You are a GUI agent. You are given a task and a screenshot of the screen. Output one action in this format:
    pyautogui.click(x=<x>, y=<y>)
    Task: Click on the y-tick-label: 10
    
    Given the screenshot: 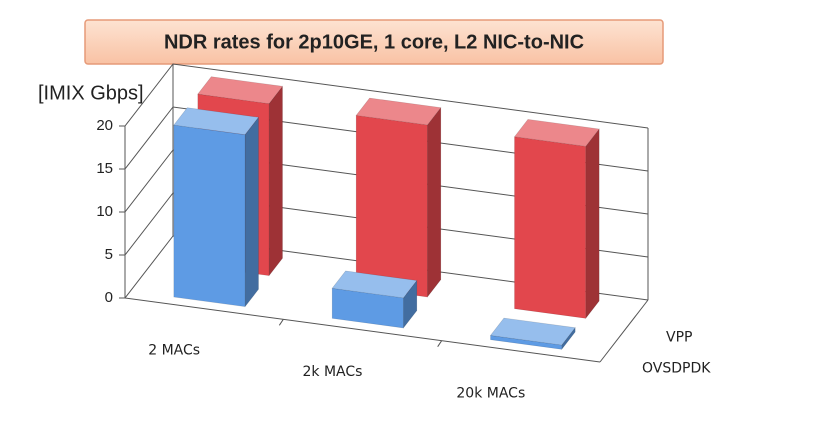 What is the action you would take?
    pyautogui.click(x=104, y=211)
    